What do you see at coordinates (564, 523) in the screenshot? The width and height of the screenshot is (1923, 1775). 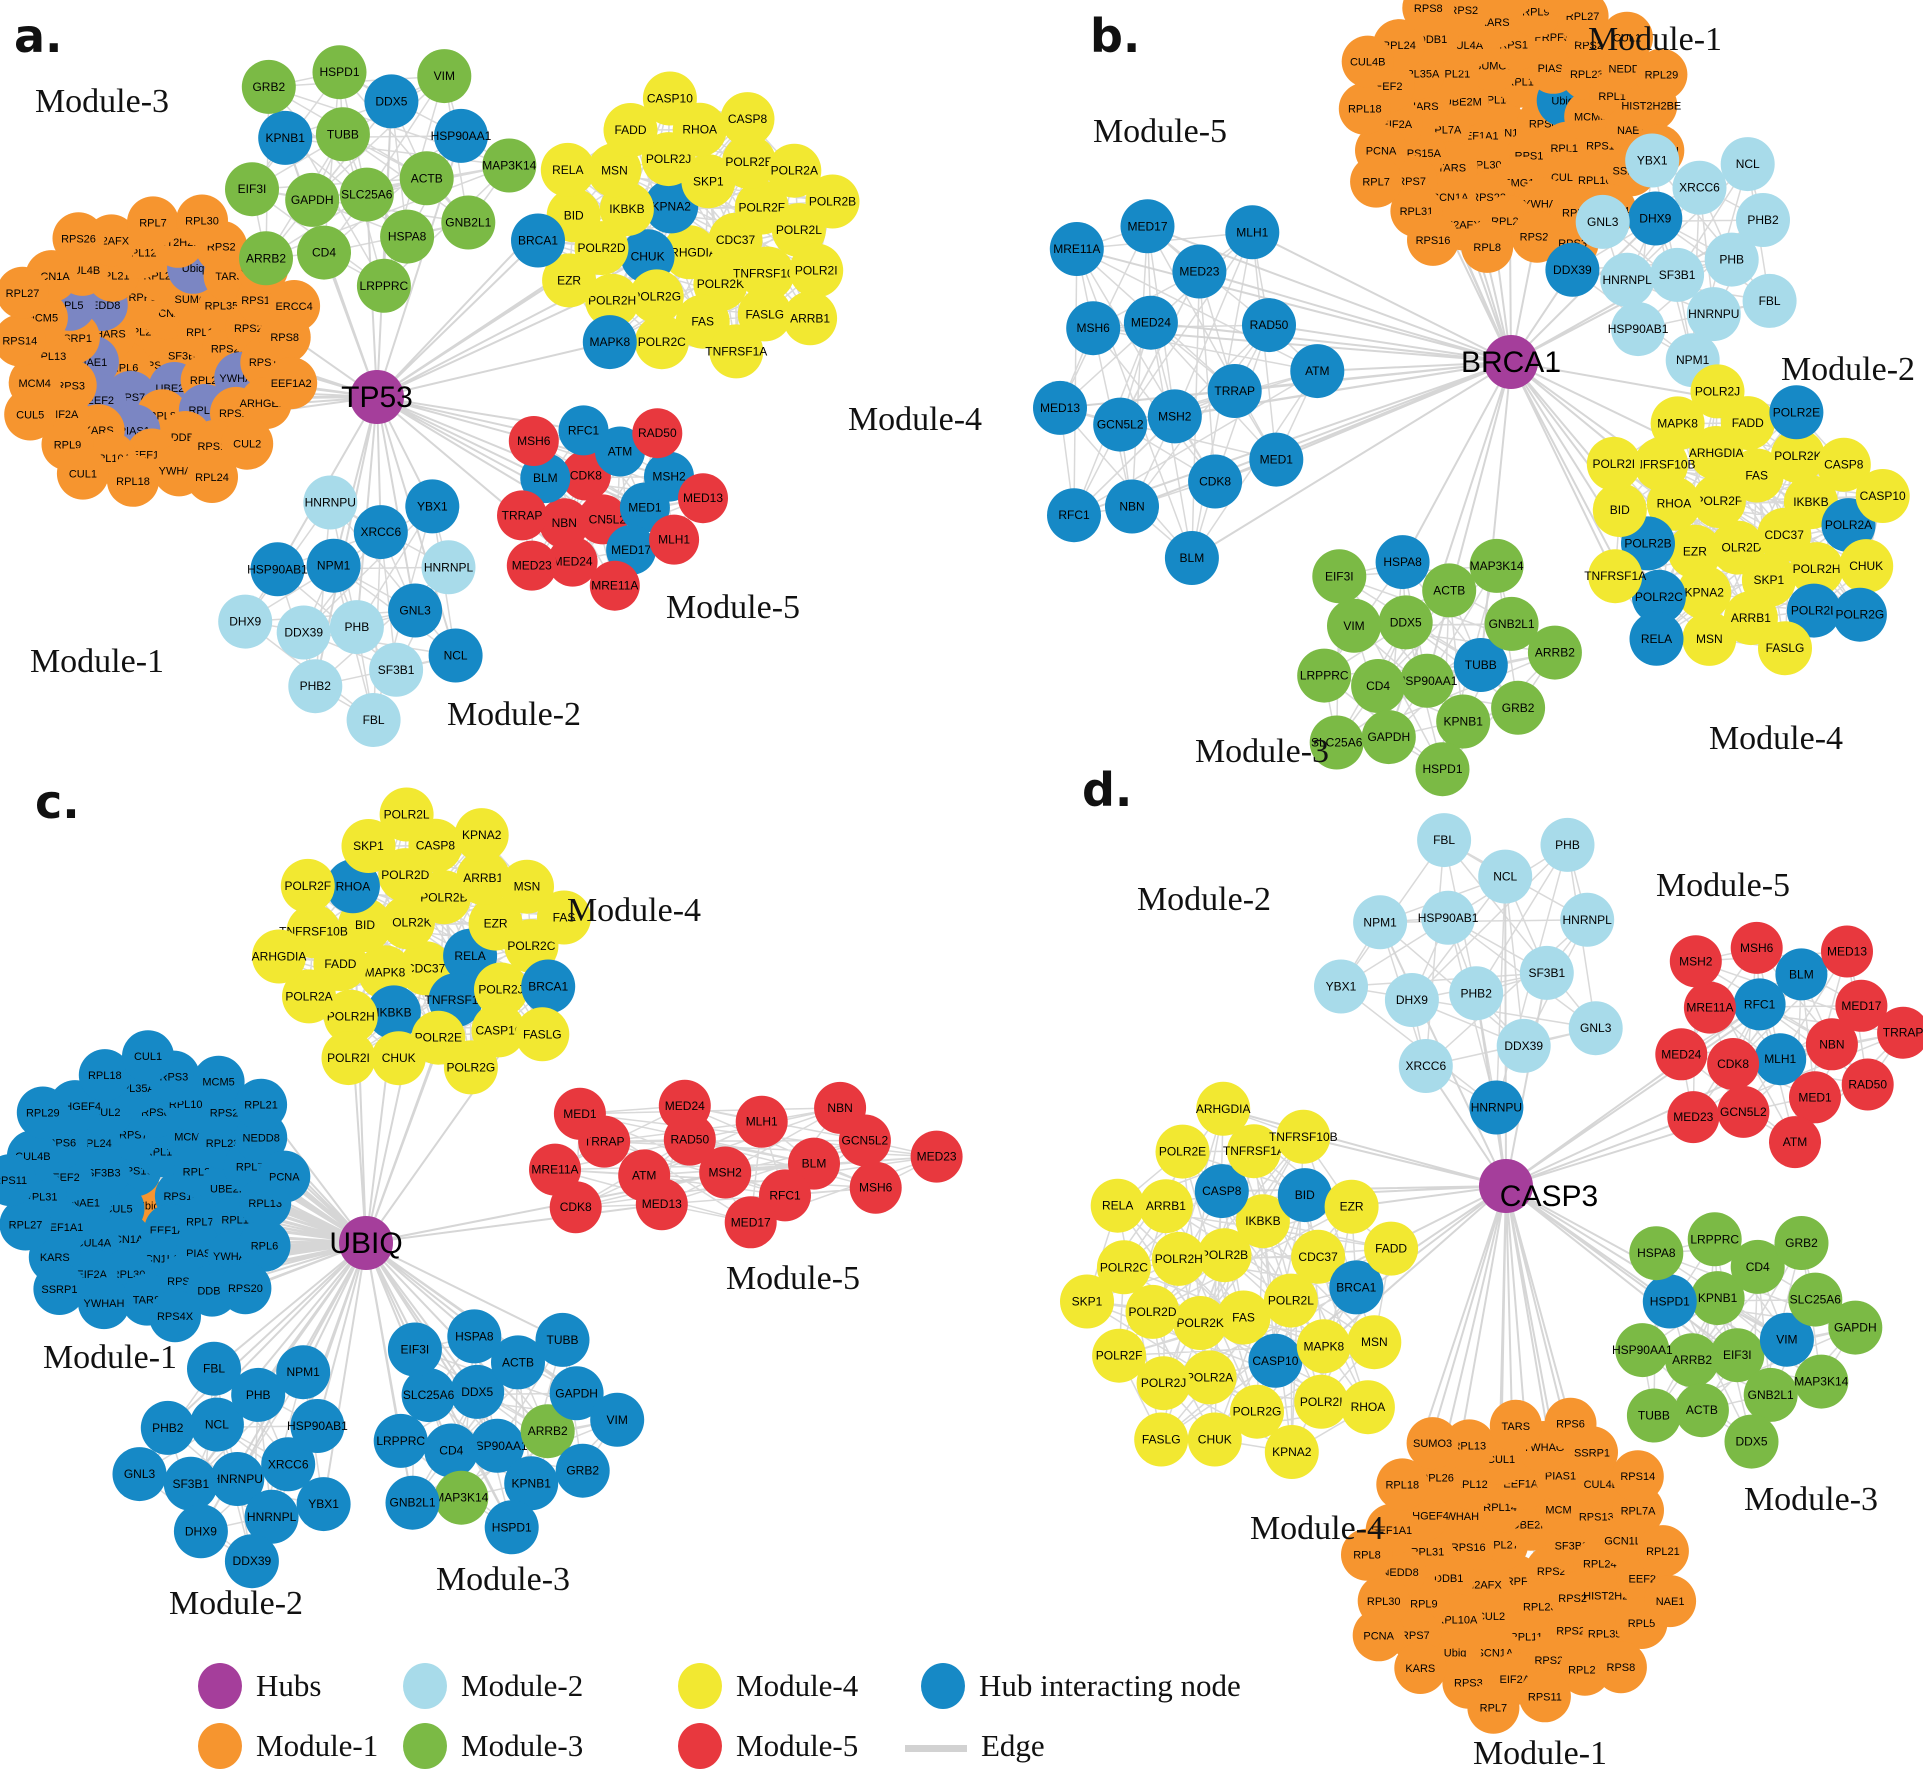 I see `node-label: NBN` at bounding box center [564, 523].